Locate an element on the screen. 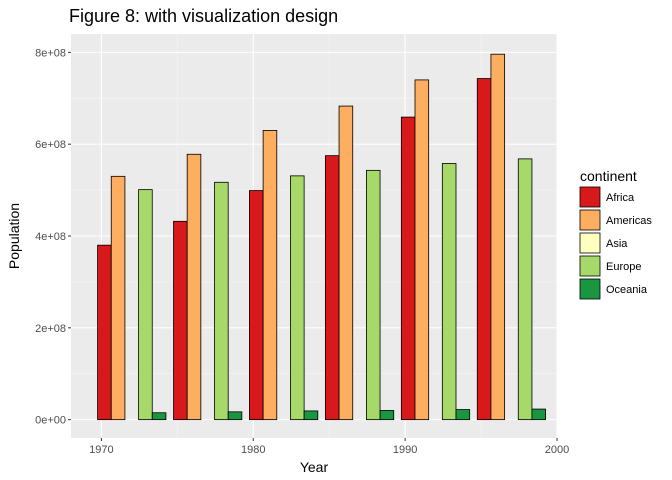 Image resolution: width=672 pixels, height=480 pixels. y-tick-label: 4e+08 is located at coordinates (50, 237).